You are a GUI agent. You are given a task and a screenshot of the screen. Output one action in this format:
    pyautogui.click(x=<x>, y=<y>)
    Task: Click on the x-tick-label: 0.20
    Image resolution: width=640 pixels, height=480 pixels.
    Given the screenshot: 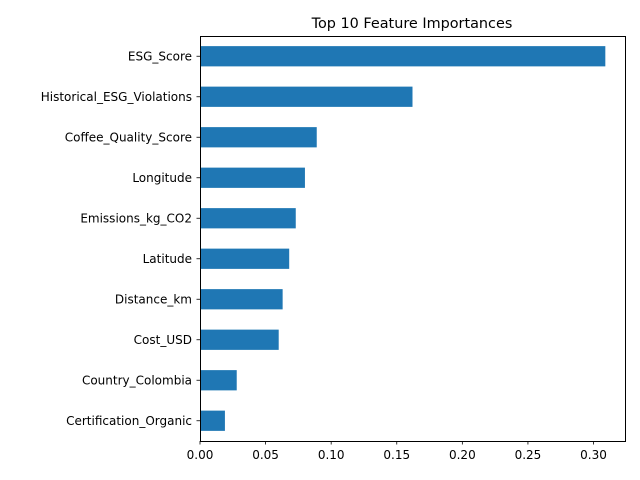 What is the action you would take?
    pyautogui.click(x=462, y=455)
    